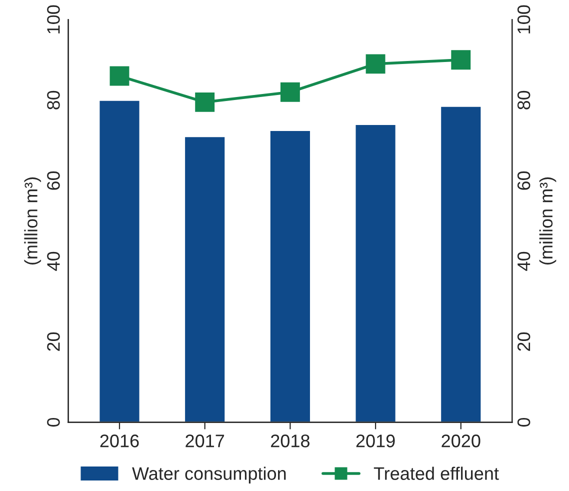  I want to click on y-tick-label: 0, so click(53, 422).